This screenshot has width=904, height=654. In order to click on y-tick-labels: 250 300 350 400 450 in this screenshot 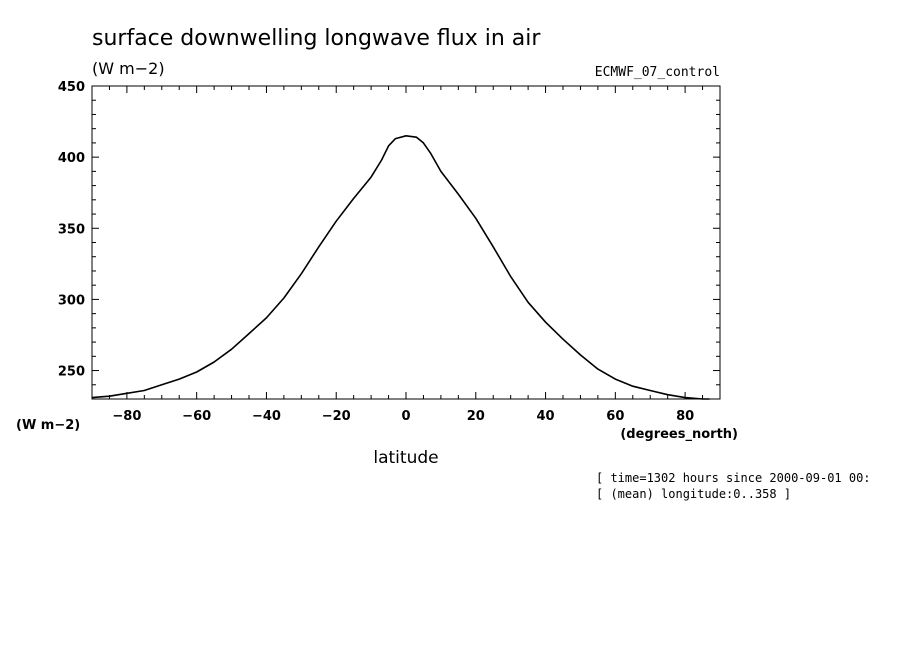, I will do `click(71, 230)`.